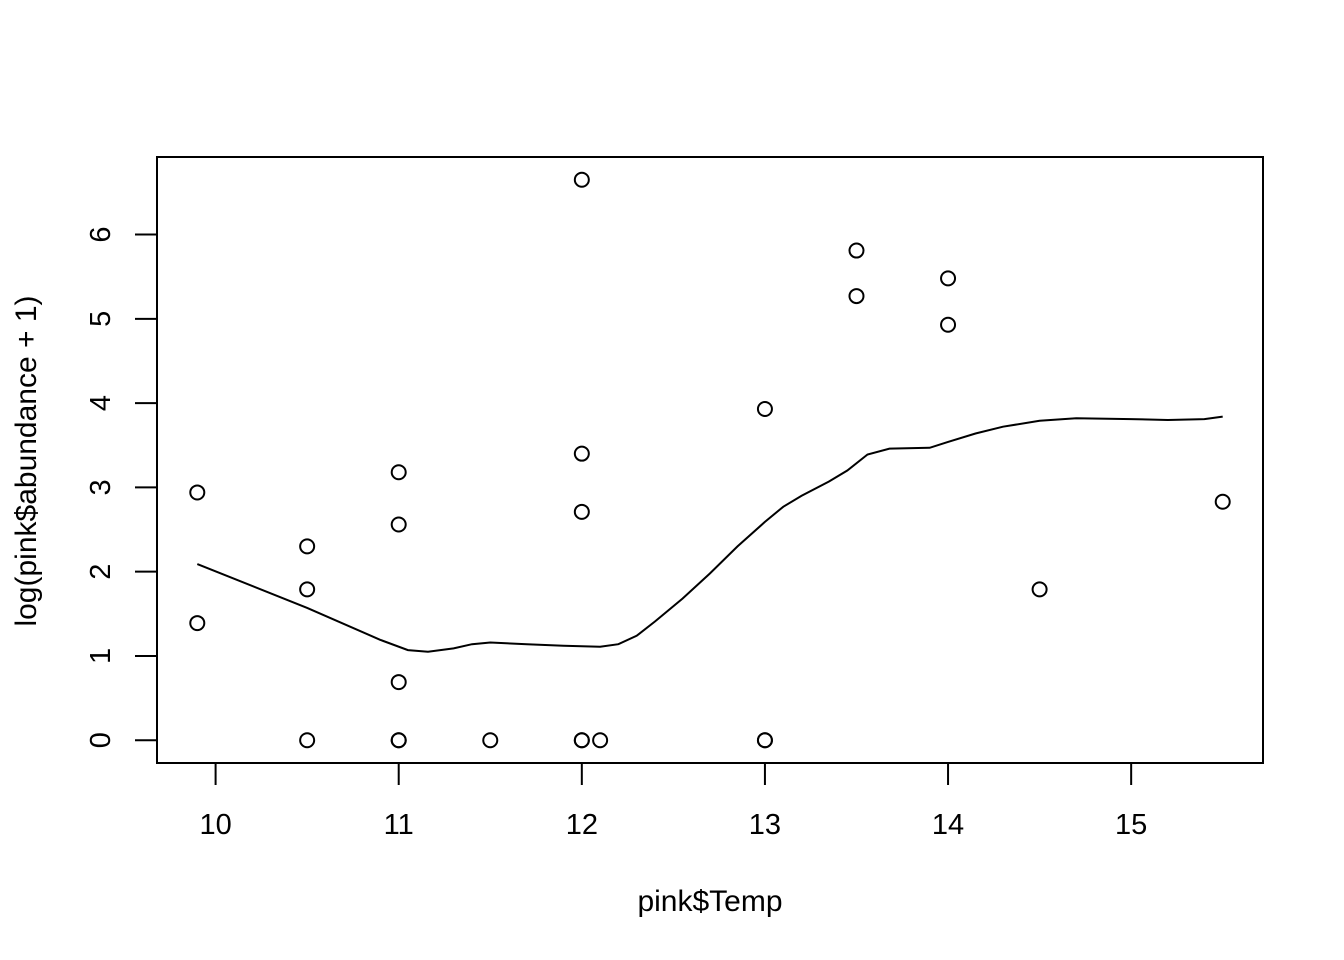  What do you see at coordinates (101, 656) in the screenshot?
I see `y-tick-label: 1` at bounding box center [101, 656].